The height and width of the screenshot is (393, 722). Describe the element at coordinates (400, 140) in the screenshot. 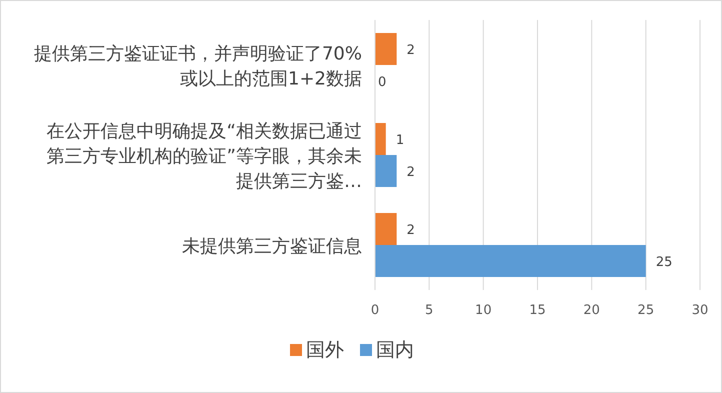

I see `data-label: 1` at that location.